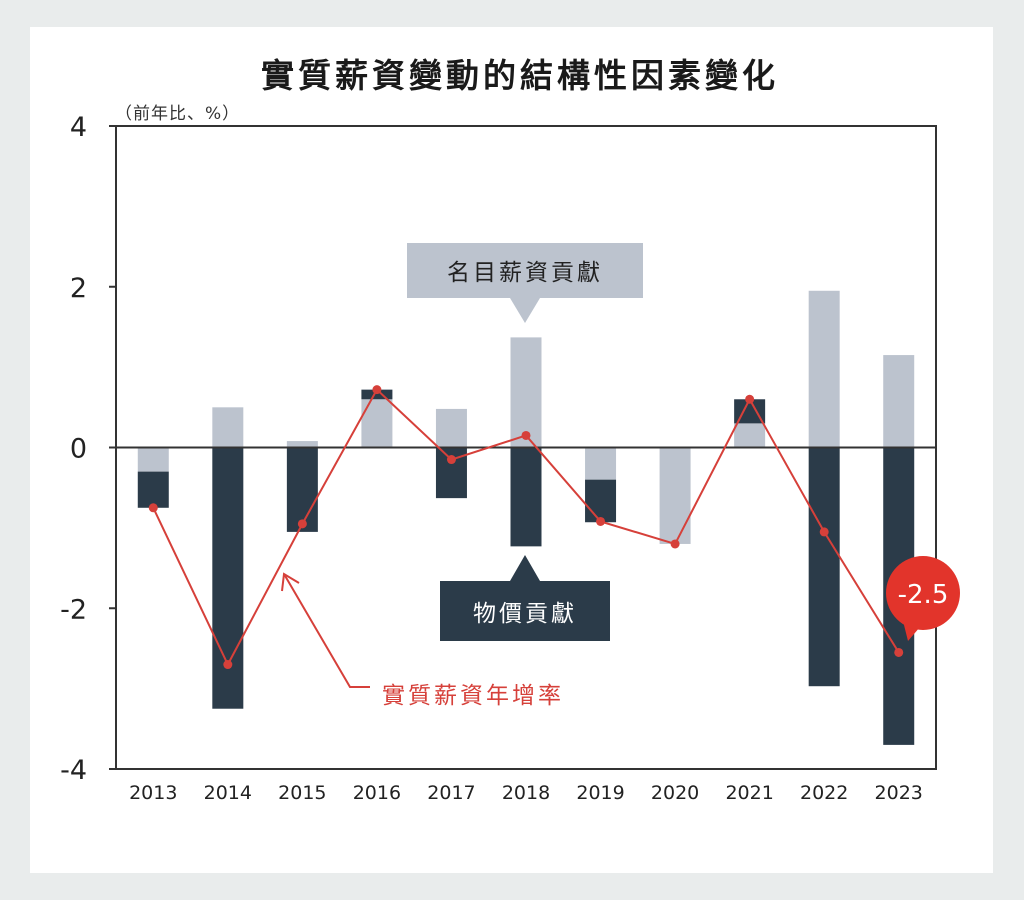 The width and height of the screenshot is (1024, 900). Describe the element at coordinates (473, 696) in the screenshot. I see `real-wage-callout-label: 實質薪資年增率` at that location.